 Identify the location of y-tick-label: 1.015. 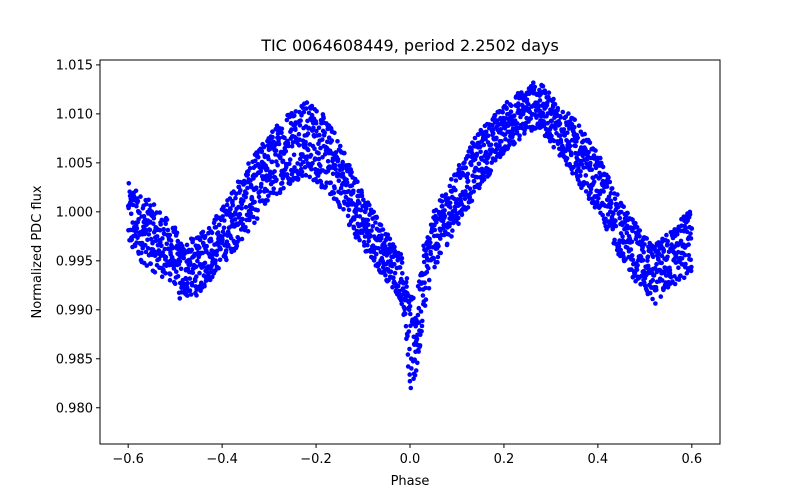
(74, 65).